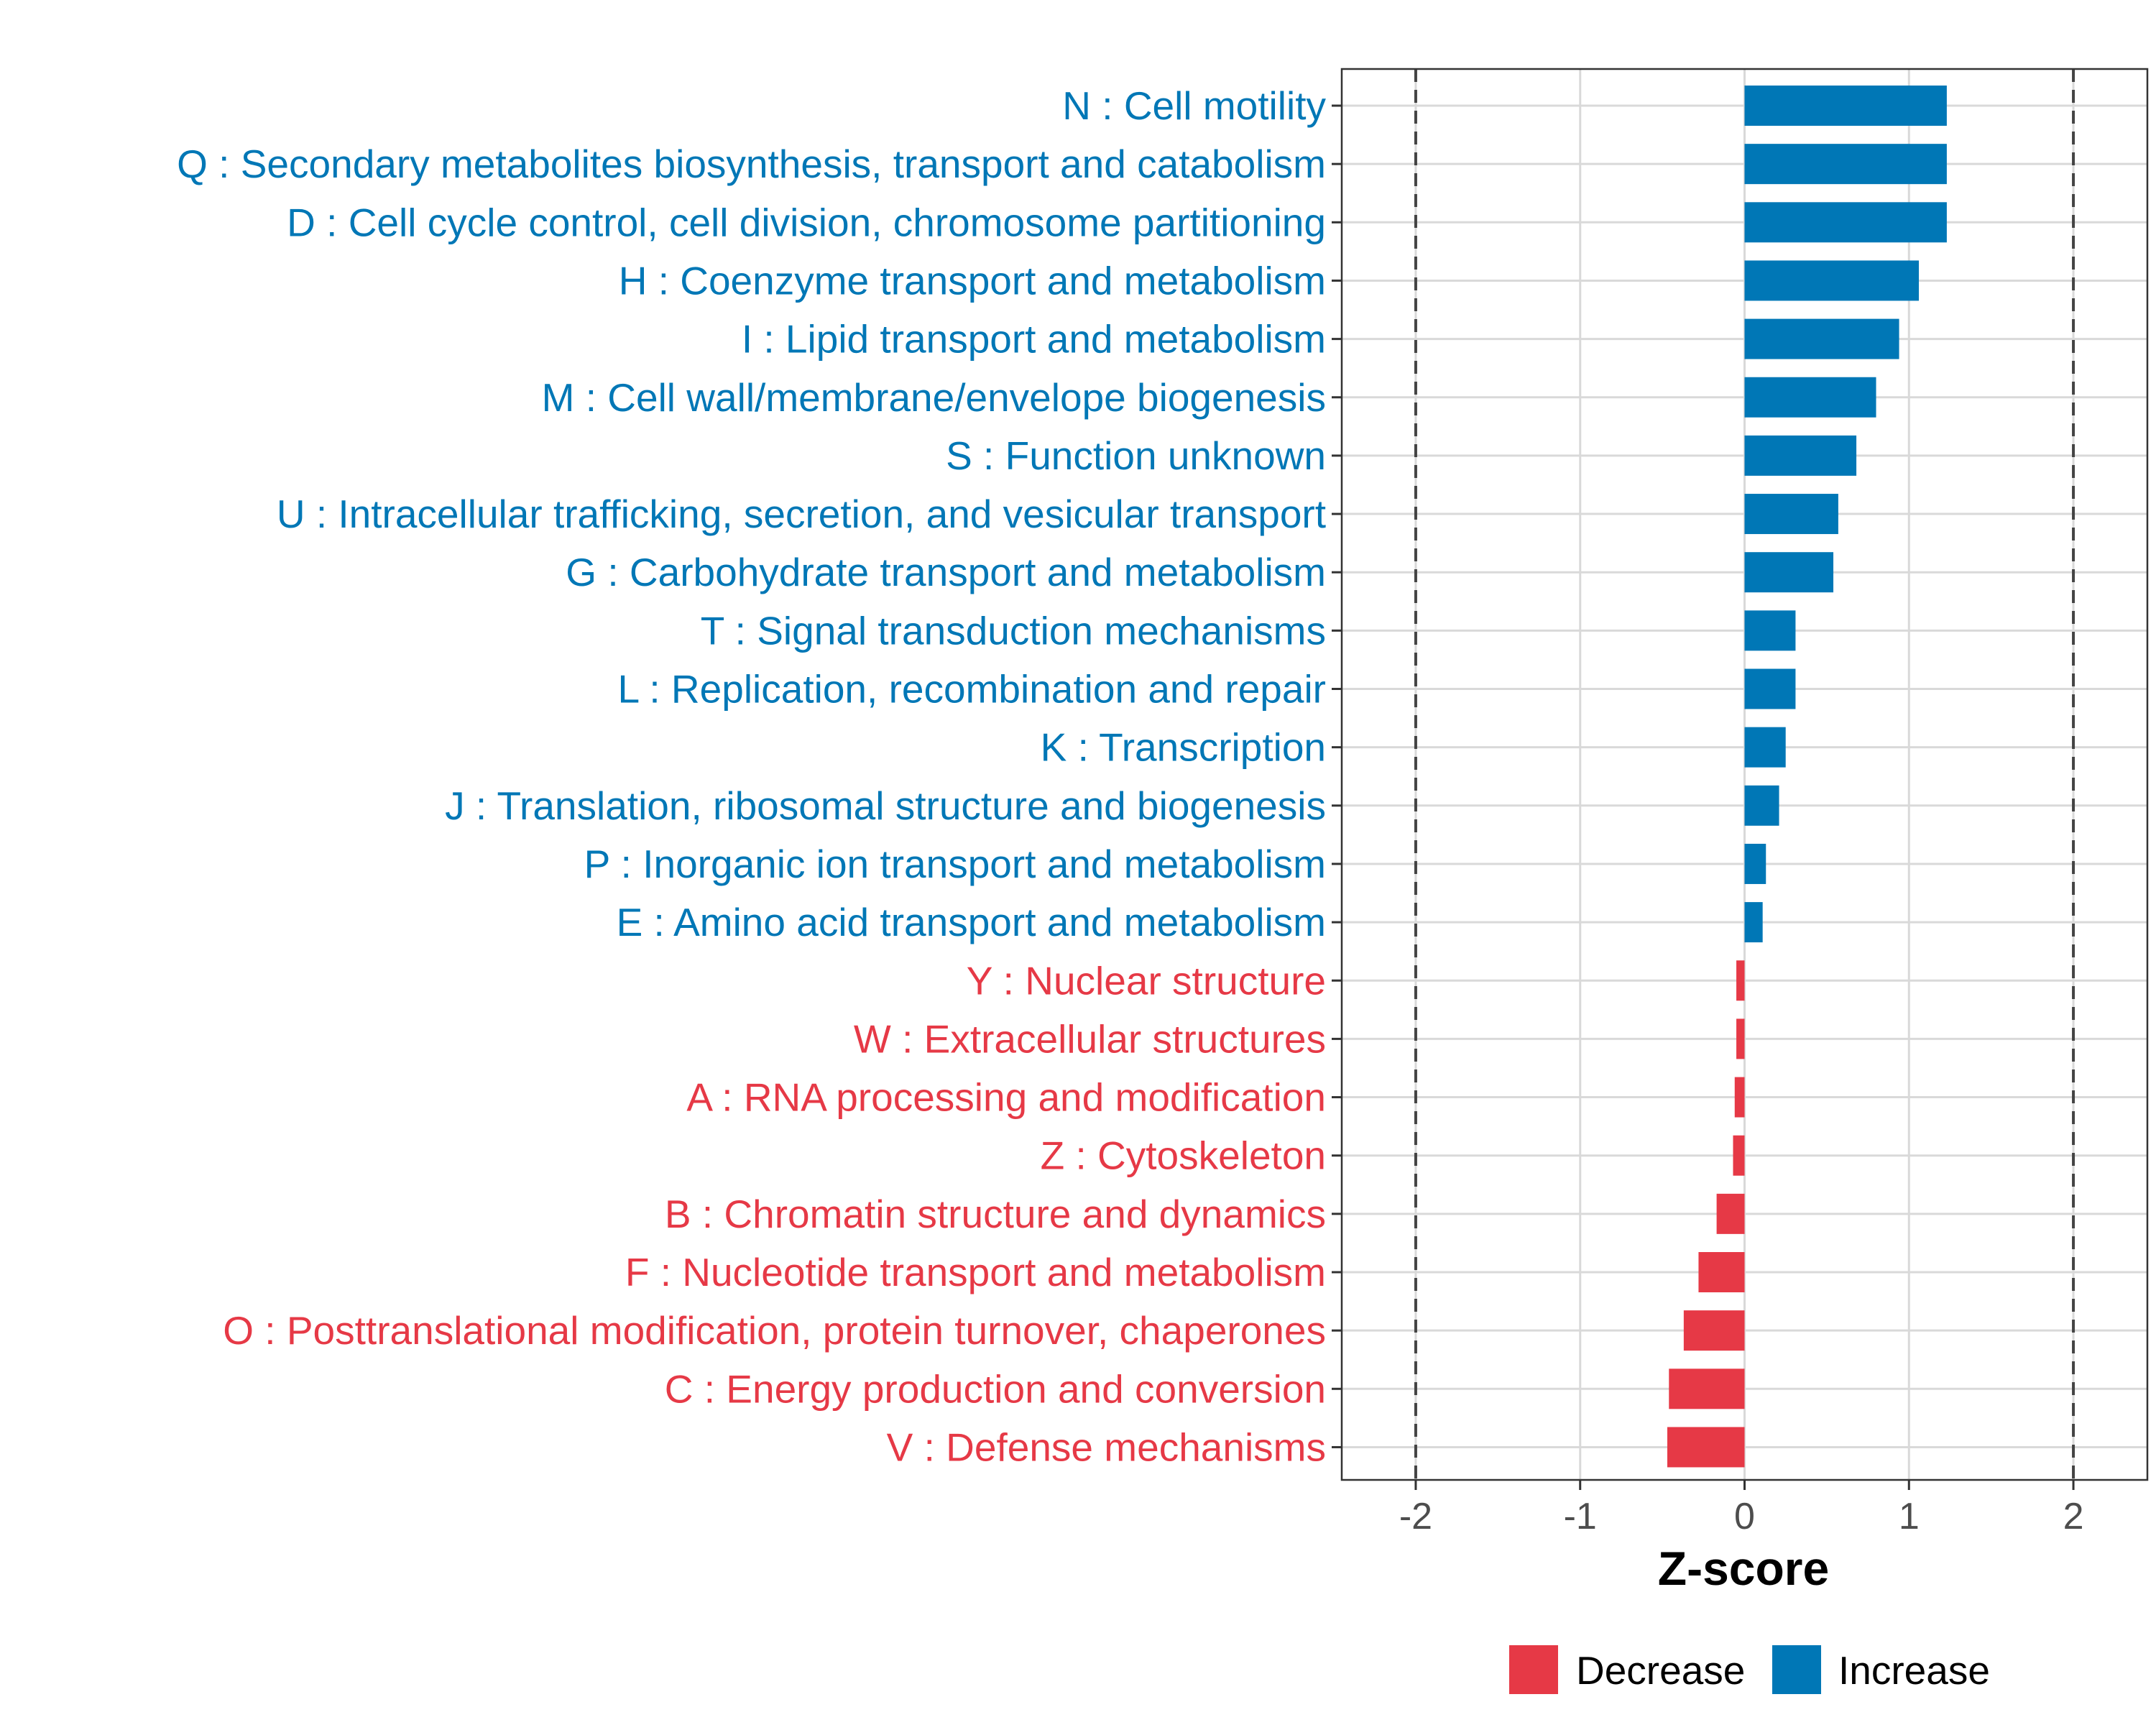  I want to click on category-label: V : Defense mechanisms, so click(1106, 1447).